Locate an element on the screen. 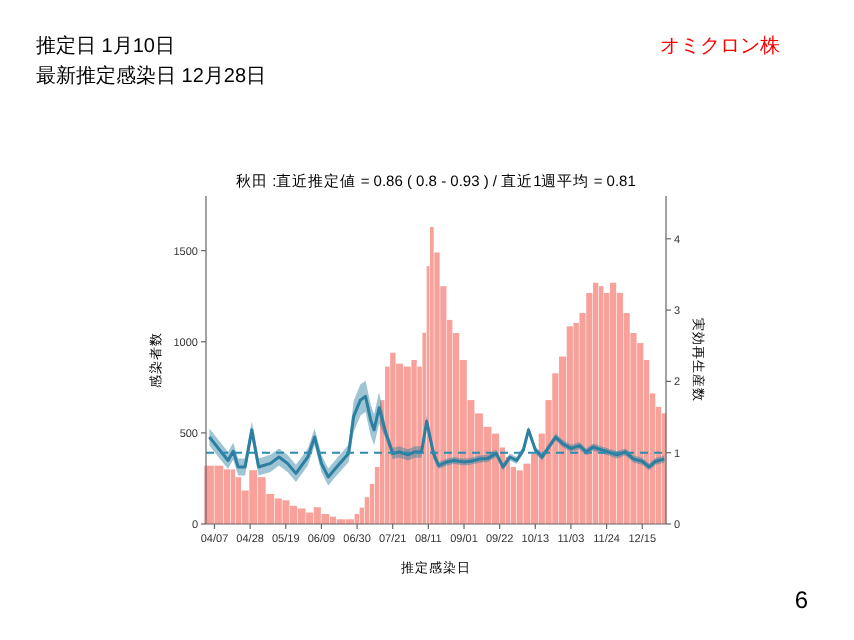  text: 最新推定感染日 12月28日 is located at coordinates (151, 76).